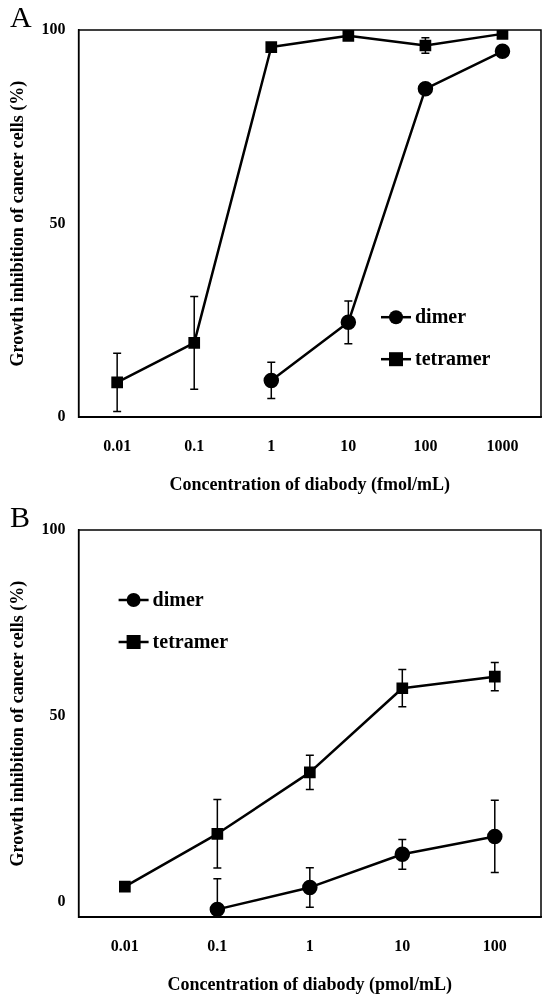 This screenshot has height=1003, width=553. I want to click on chart-title: A, so click(21, 16).